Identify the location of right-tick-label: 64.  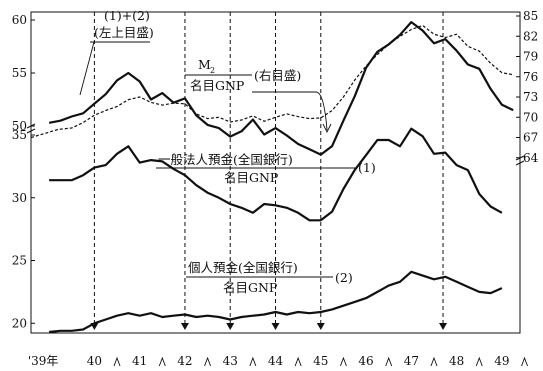
(531, 158).